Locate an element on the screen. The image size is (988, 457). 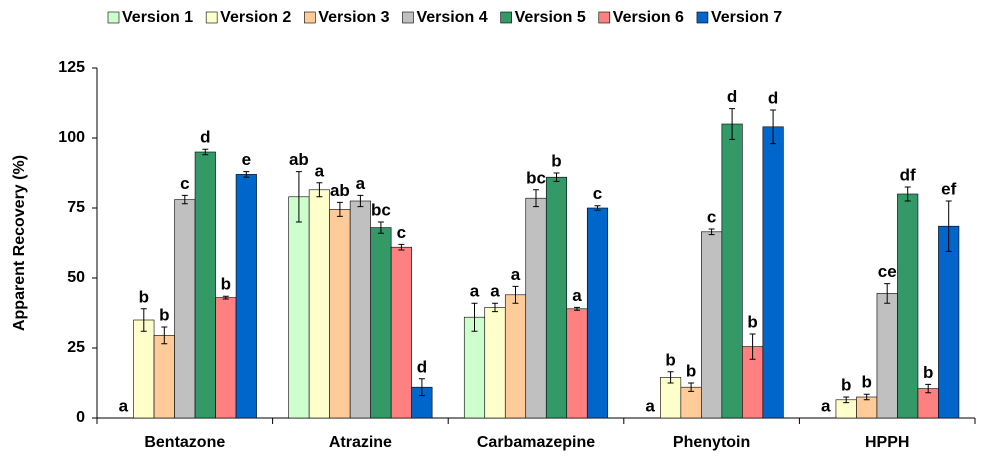
x-tick-label: Phenytoin is located at coordinates (711, 442).